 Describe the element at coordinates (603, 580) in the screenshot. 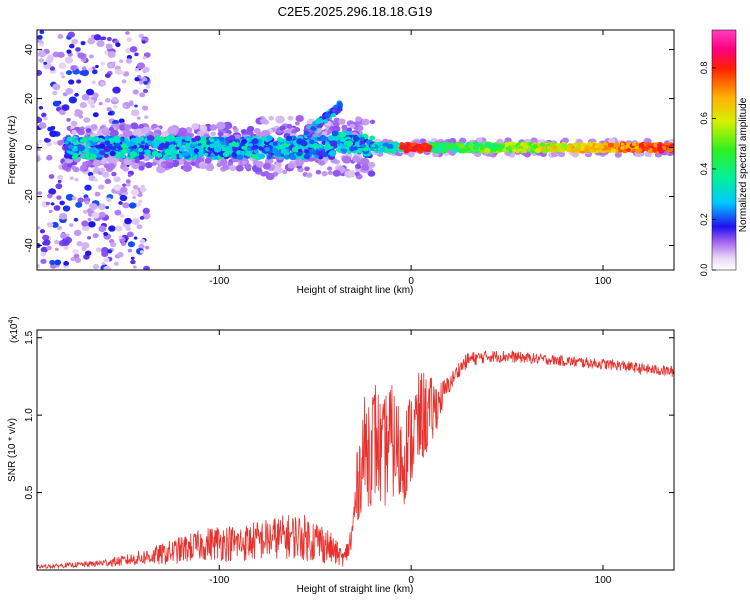

I see `x-tick-label: 100` at that location.